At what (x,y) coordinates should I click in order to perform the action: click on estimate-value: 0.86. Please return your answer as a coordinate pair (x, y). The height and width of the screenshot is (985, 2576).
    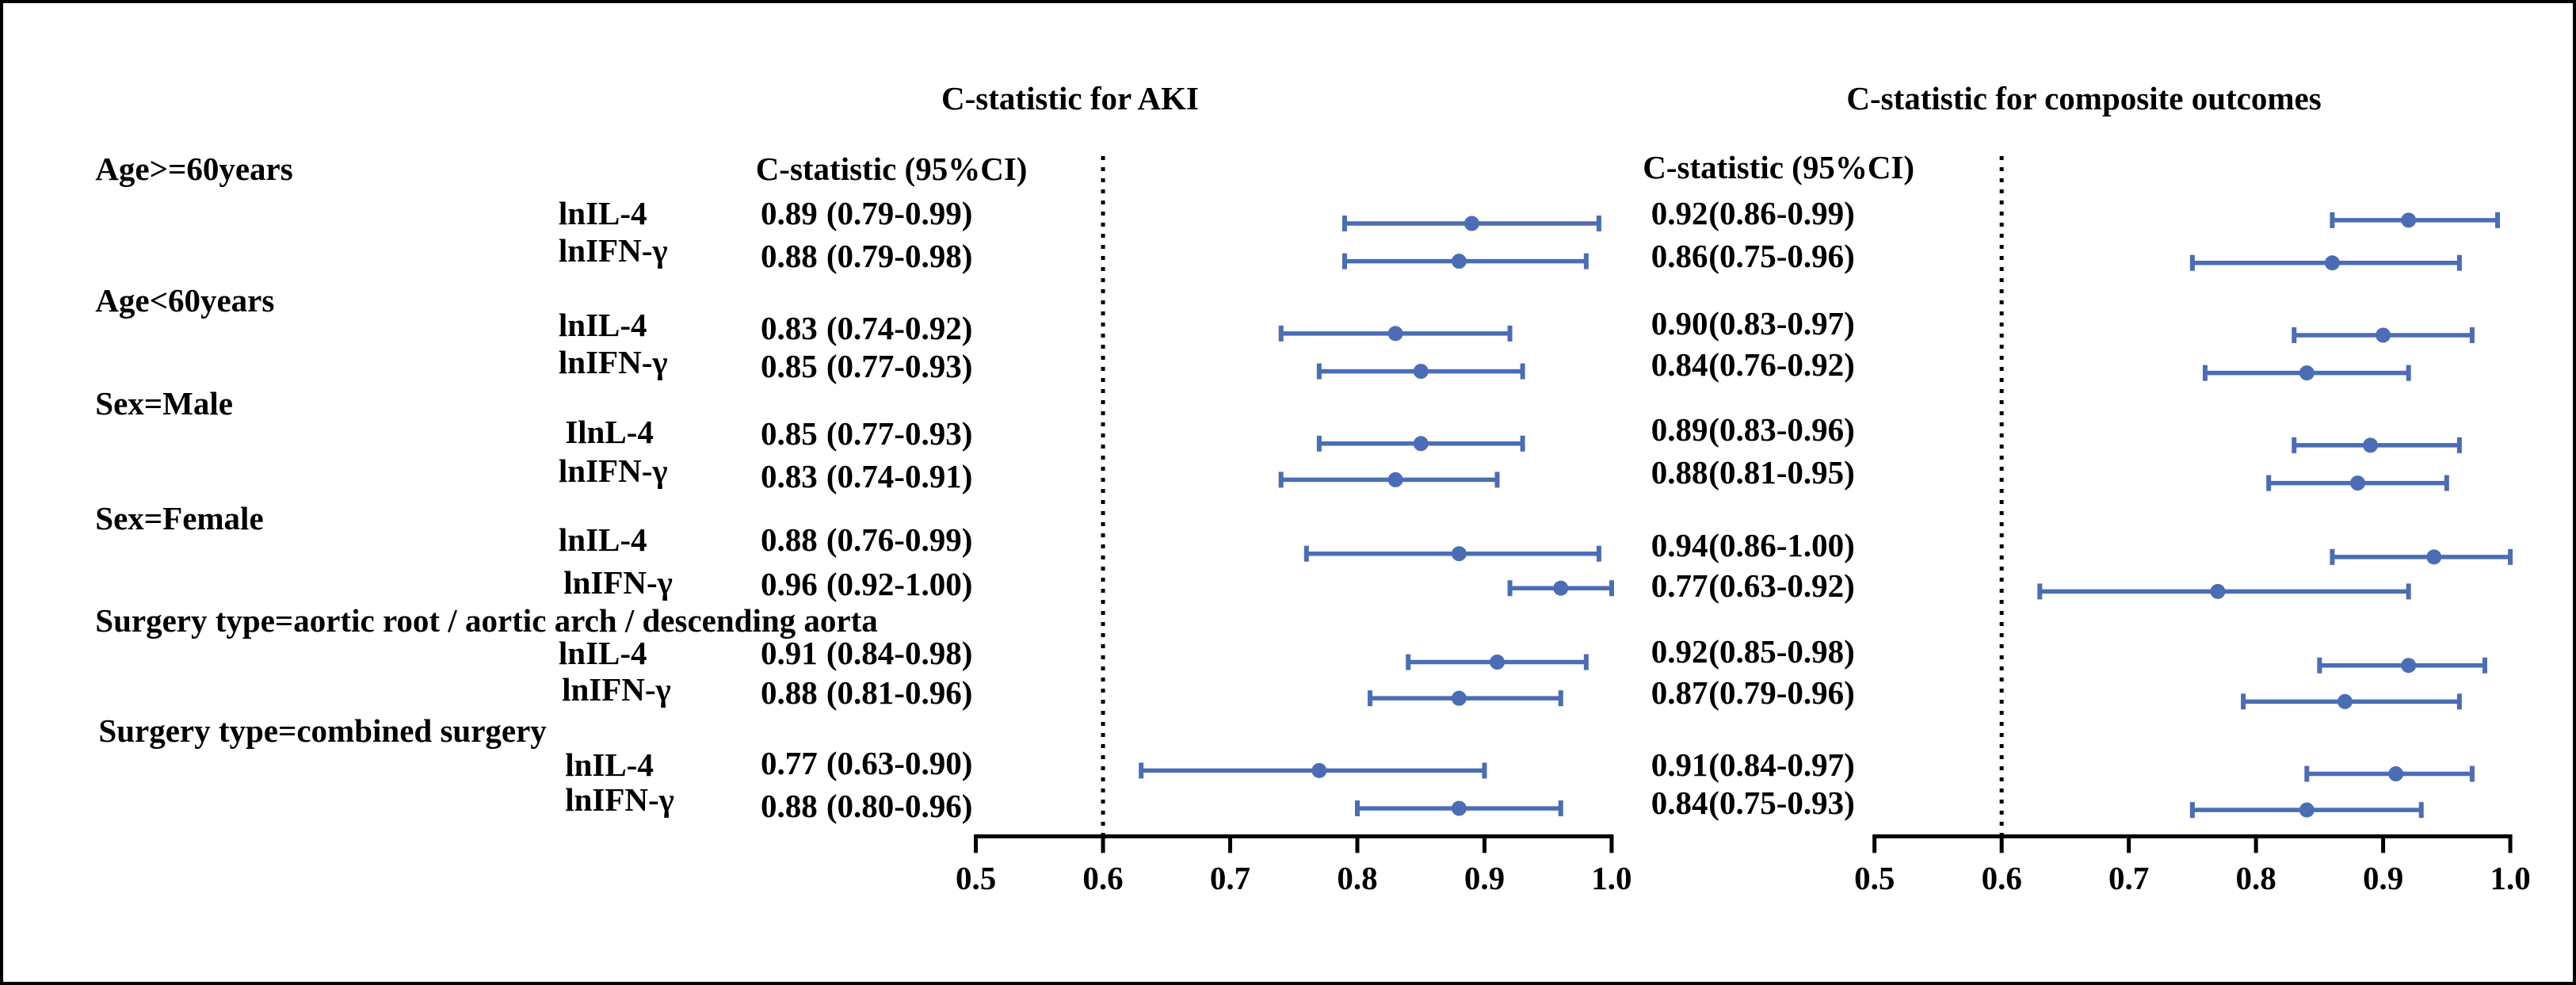
    Looking at the image, I should click on (1679, 255).